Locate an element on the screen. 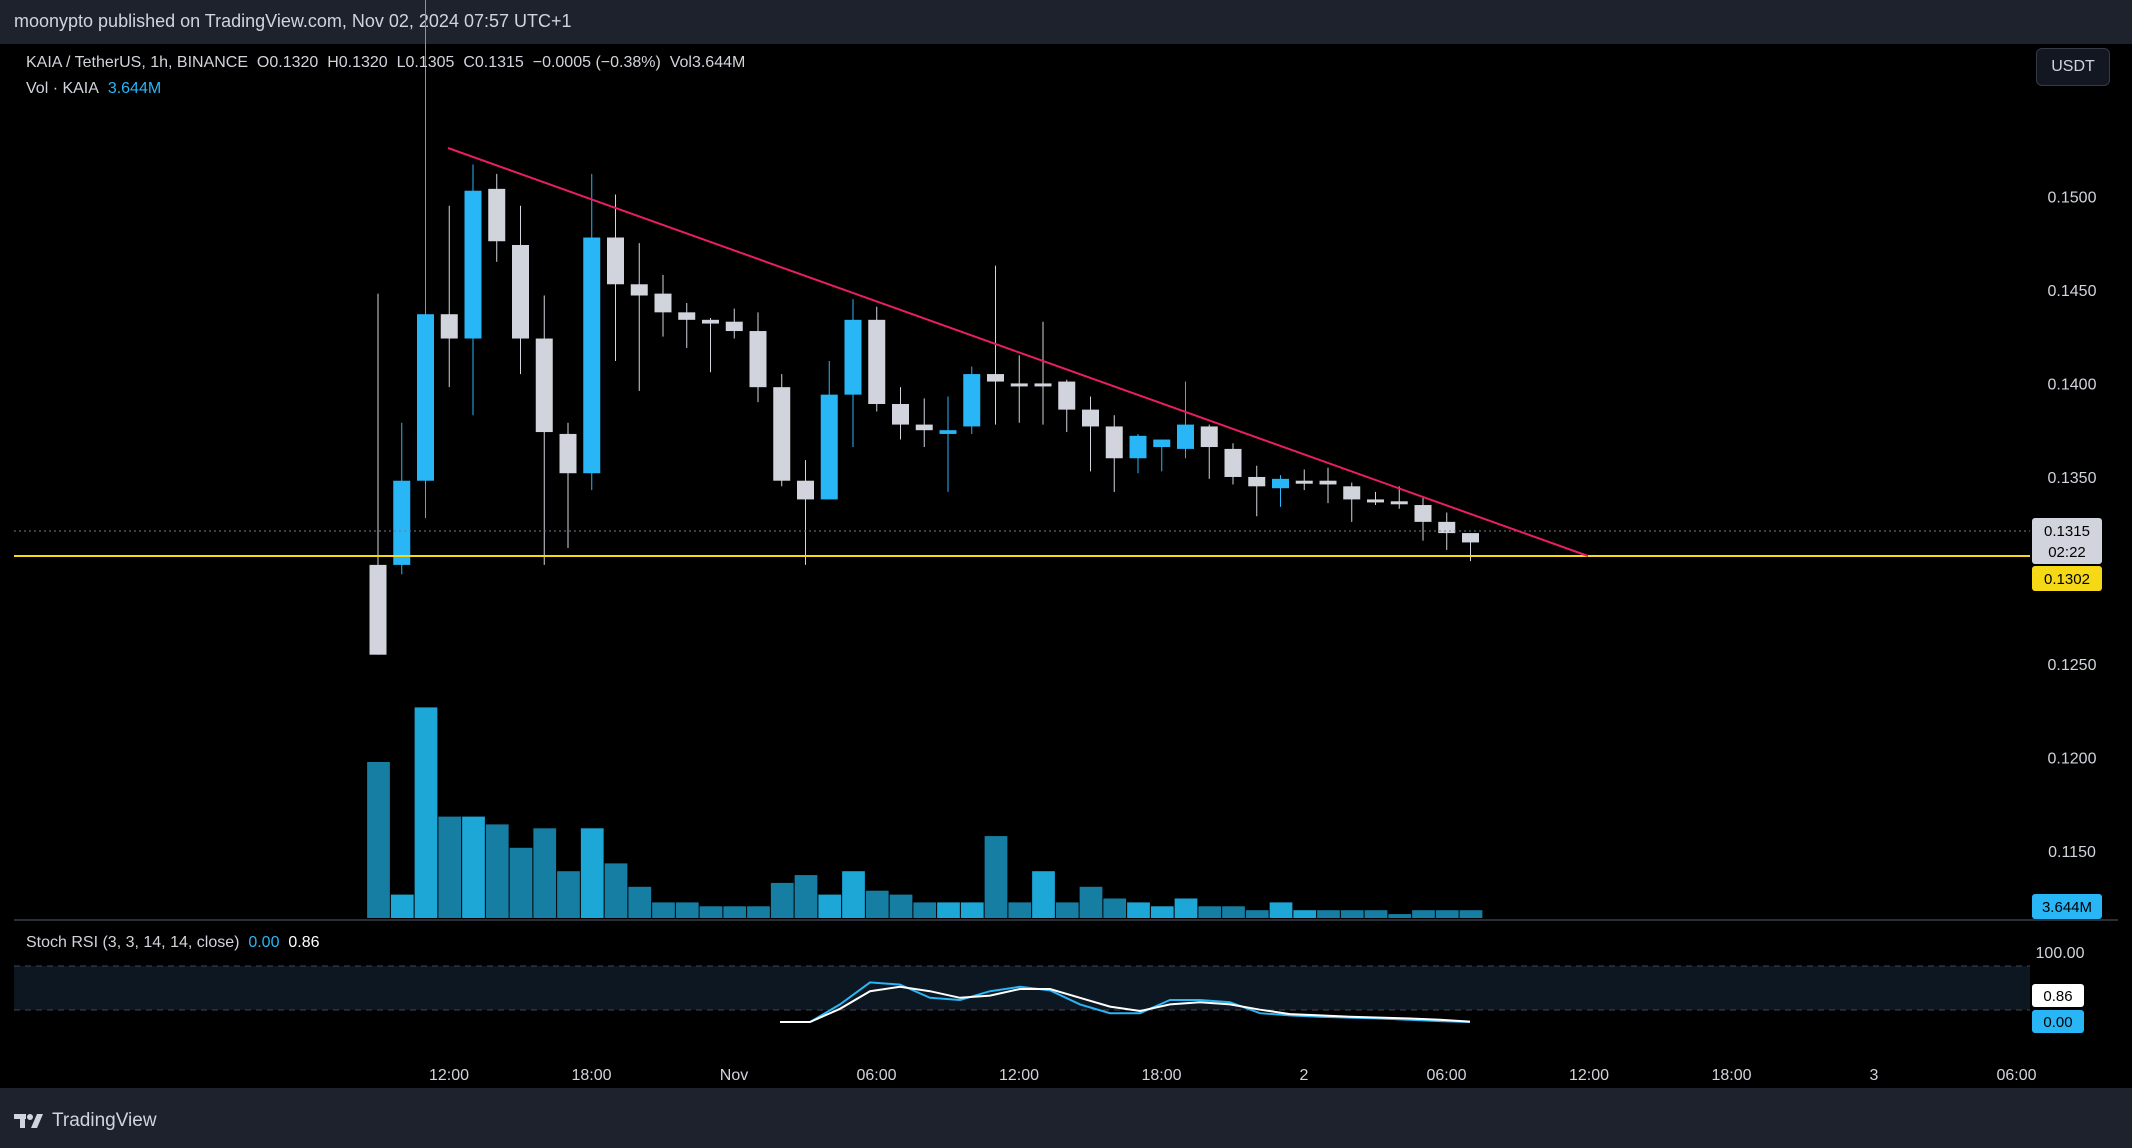 This screenshot has height=1148, width=2132. volume-legend-value: 3.644M is located at coordinates (134, 88).